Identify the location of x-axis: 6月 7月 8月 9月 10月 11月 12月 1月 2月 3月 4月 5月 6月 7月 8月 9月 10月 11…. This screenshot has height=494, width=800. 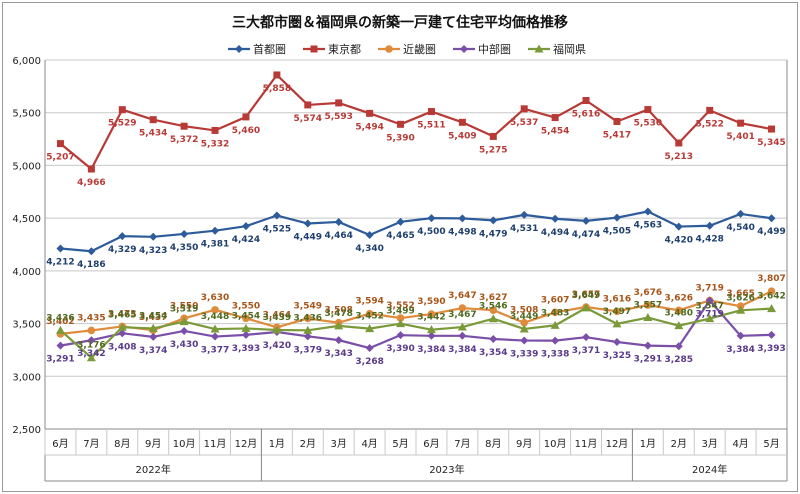
(415, 455).